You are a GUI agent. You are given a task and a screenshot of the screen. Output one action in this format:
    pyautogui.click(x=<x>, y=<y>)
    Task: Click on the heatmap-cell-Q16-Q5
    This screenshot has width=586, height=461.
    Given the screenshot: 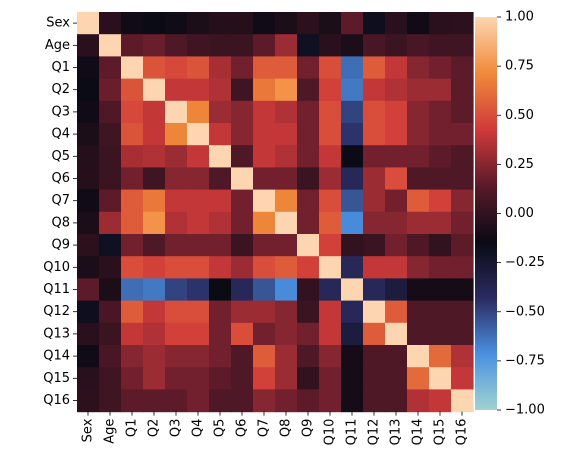 What is the action you would take?
    pyautogui.click(x=220, y=401)
    